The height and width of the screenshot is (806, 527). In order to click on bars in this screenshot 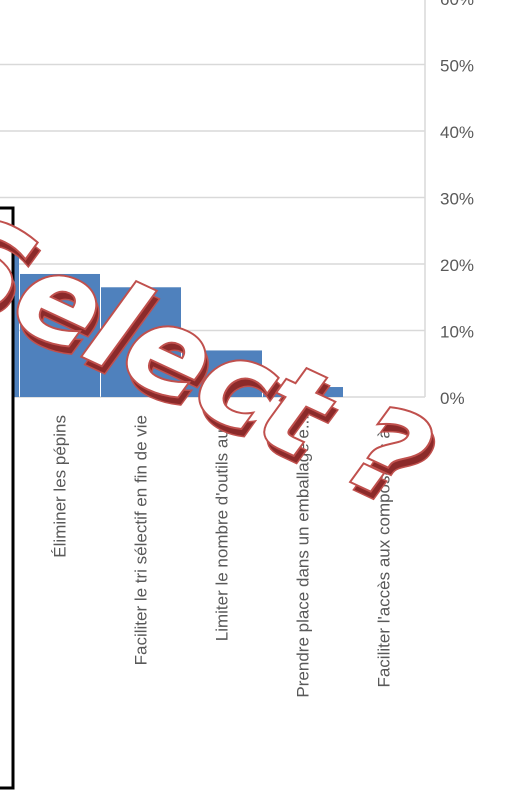, I will do `click(171, 317)`.